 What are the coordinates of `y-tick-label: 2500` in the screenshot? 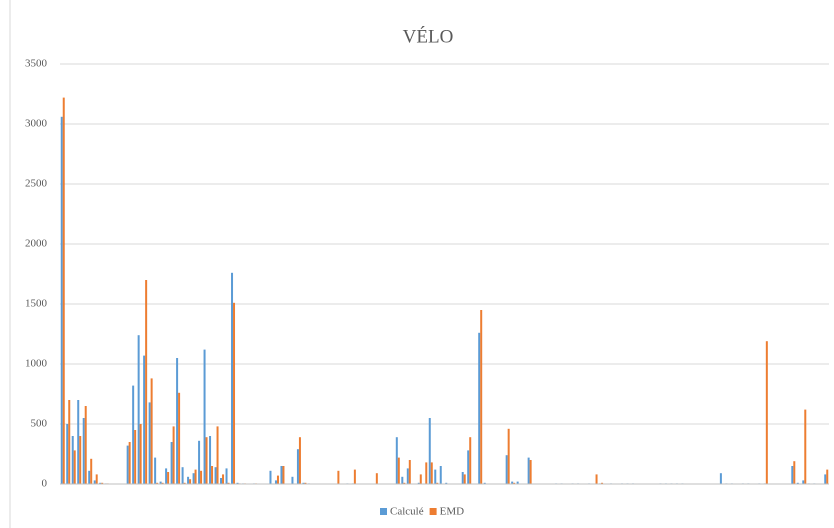 It's located at (36, 184).